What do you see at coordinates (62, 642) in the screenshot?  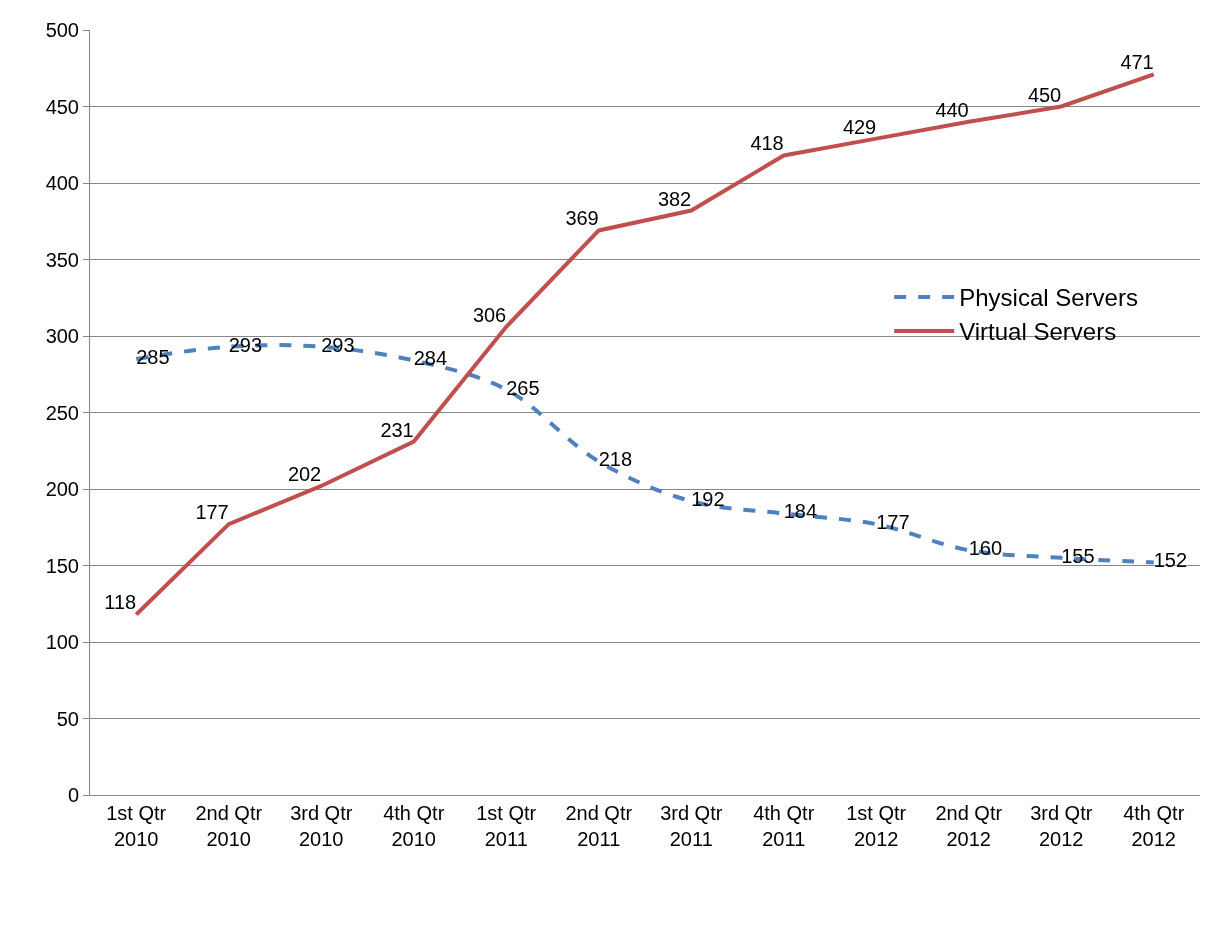 I see `y-tick-label: 100` at bounding box center [62, 642].